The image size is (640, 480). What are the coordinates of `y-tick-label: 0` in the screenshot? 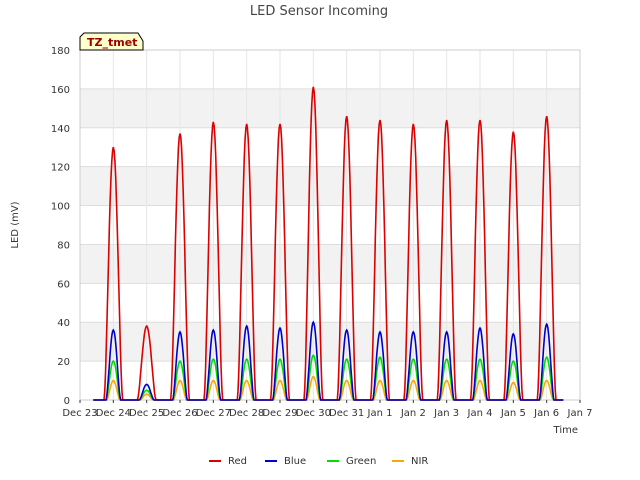 It's located at (67, 401).